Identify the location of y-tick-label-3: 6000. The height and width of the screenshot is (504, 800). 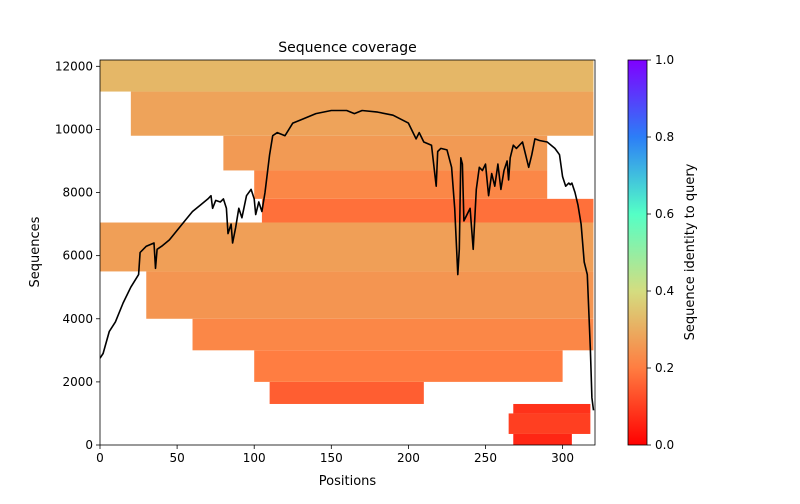
(77, 256).